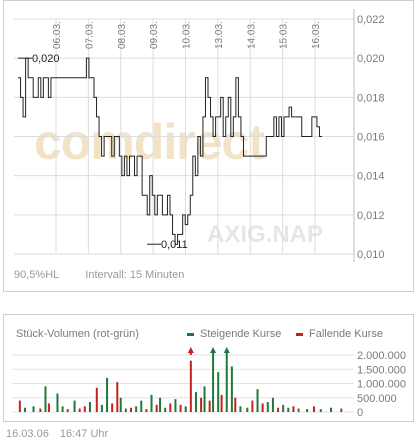 The image size is (417, 443). Describe the element at coordinates (84, 434) in the screenshot. I see `footer-time: 16:47 Uhr` at that location.